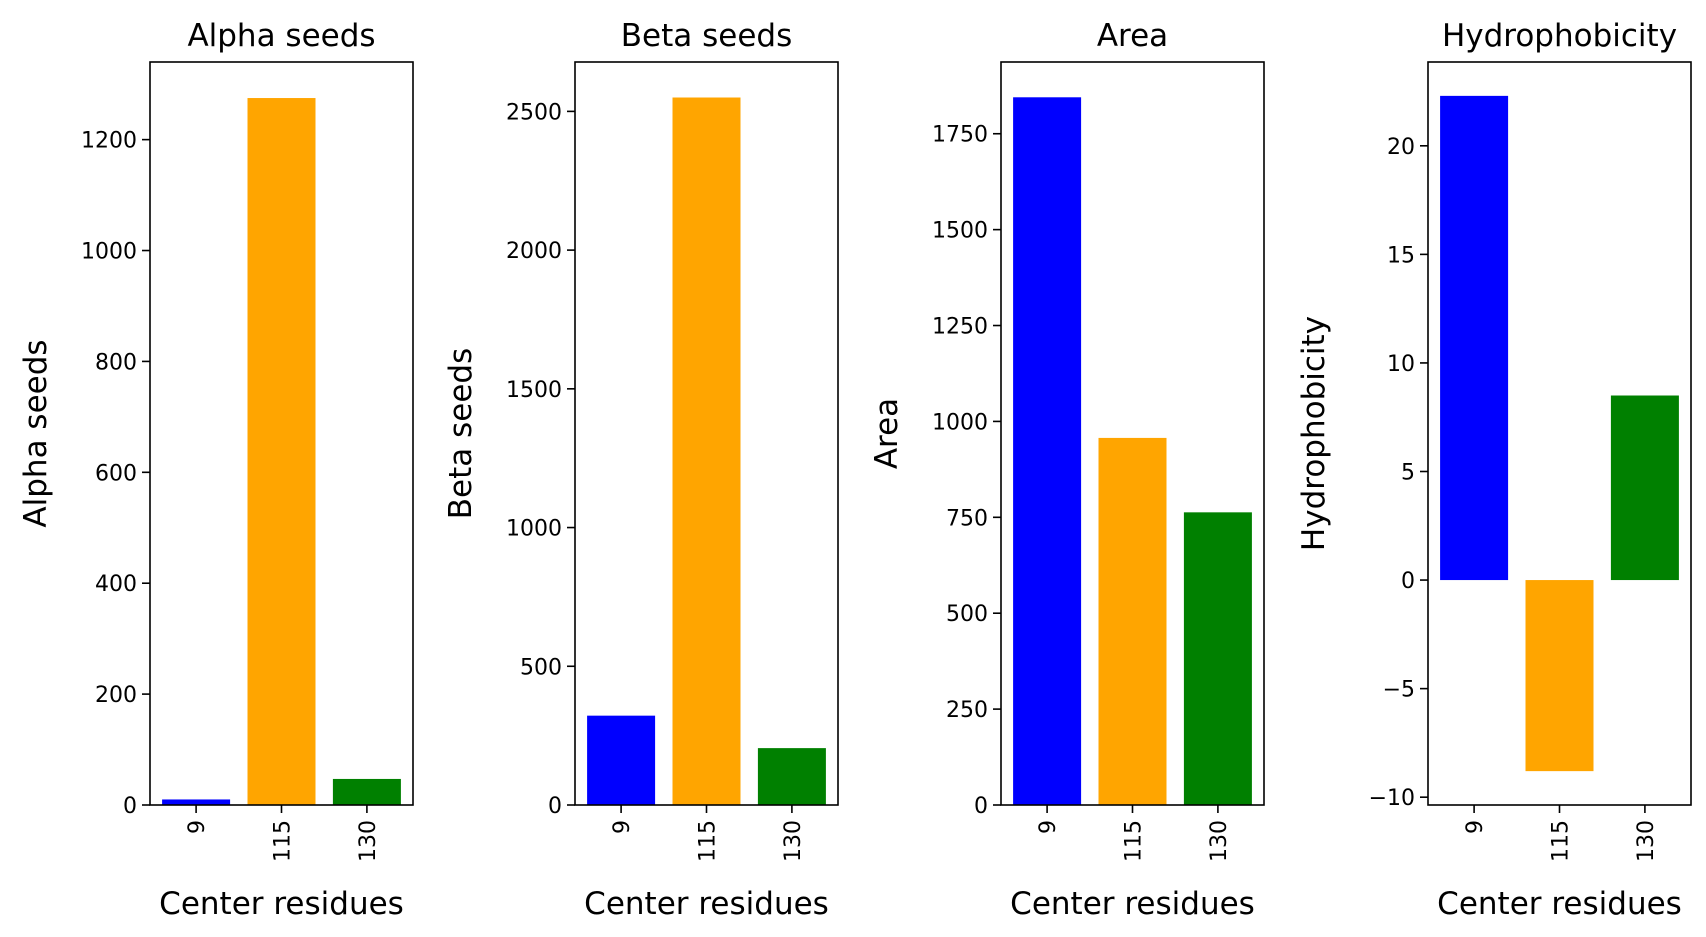 This screenshot has width=1706, height=937. I want to click on y-tick-label: −5, so click(1399, 690).